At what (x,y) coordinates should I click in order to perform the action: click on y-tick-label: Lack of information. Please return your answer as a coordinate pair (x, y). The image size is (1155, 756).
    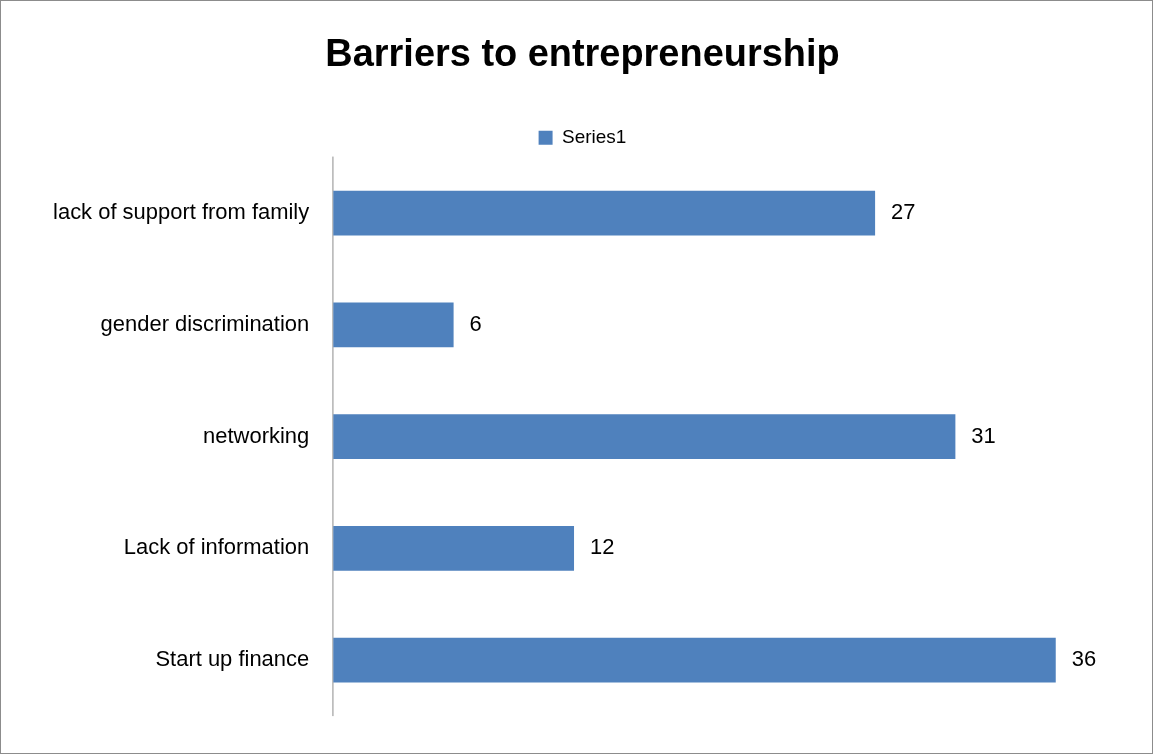
    Looking at the image, I should click on (216, 547).